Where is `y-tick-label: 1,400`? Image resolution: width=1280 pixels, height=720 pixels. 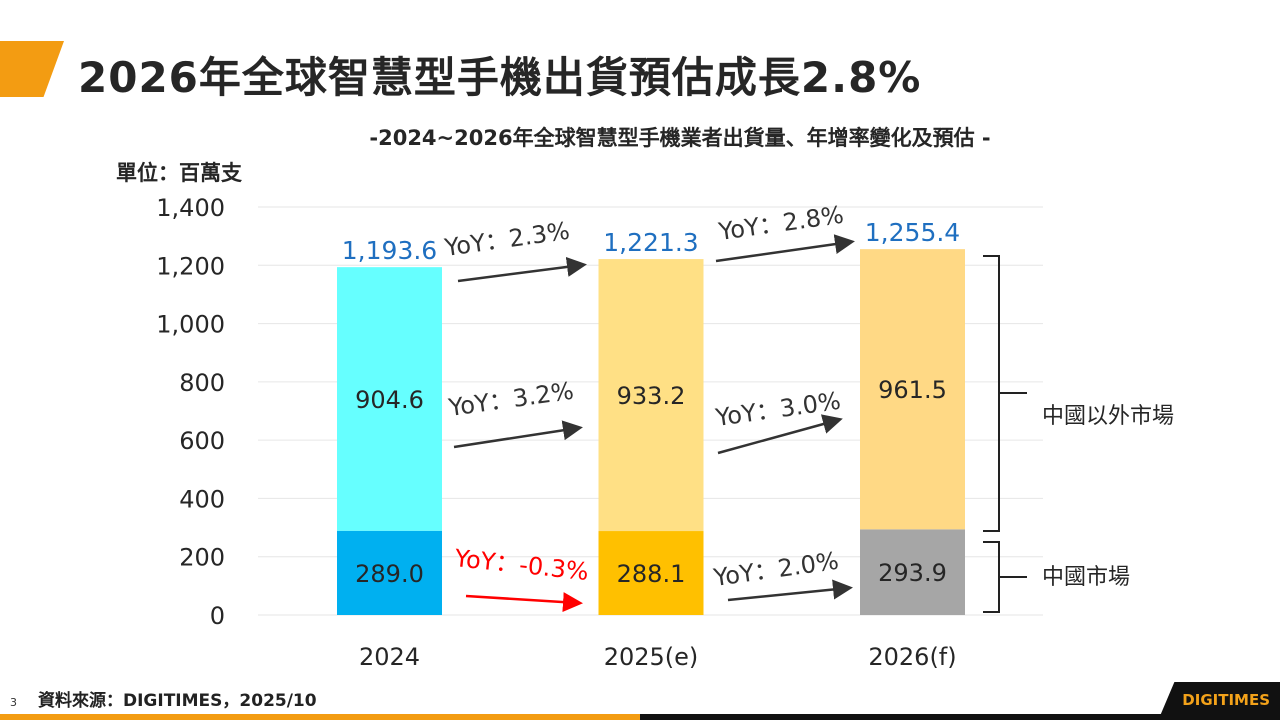 y-tick-label: 1,400 is located at coordinates (190, 208).